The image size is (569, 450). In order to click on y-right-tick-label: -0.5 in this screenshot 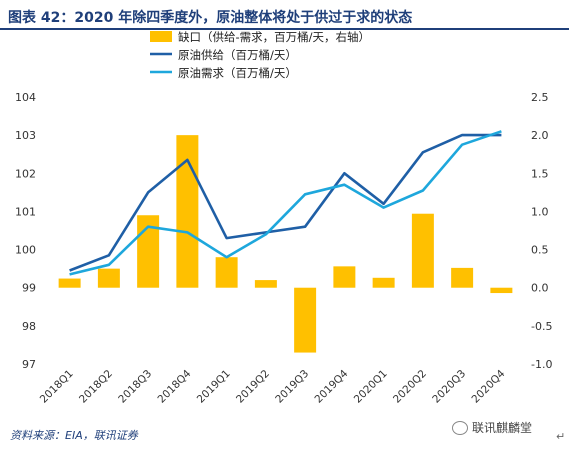, I will do `click(541, 326)`.